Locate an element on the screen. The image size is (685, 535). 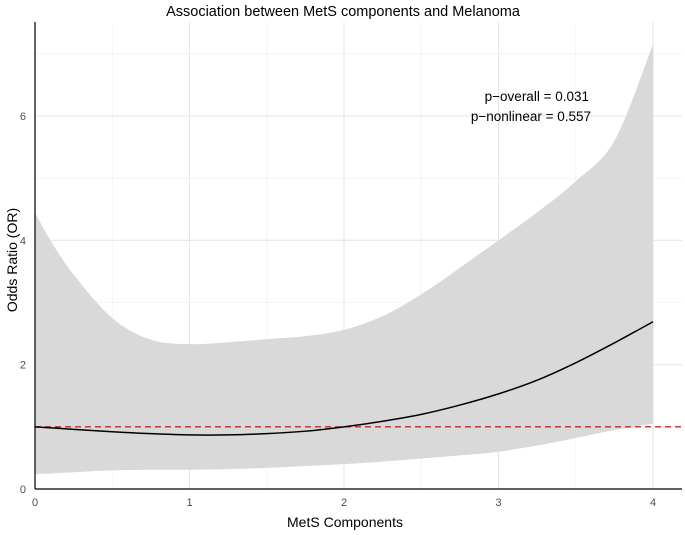
y-axis-ticks: 0 2 4 6 is located at coordinates (23, 303).